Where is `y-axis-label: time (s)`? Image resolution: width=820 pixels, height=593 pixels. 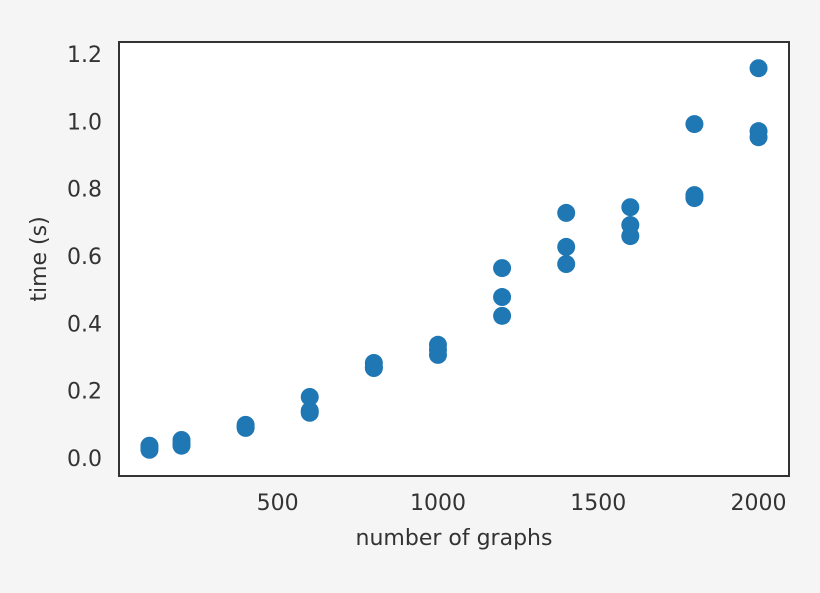
y-axis-label: time (s) is located at coordinates (39, 258).